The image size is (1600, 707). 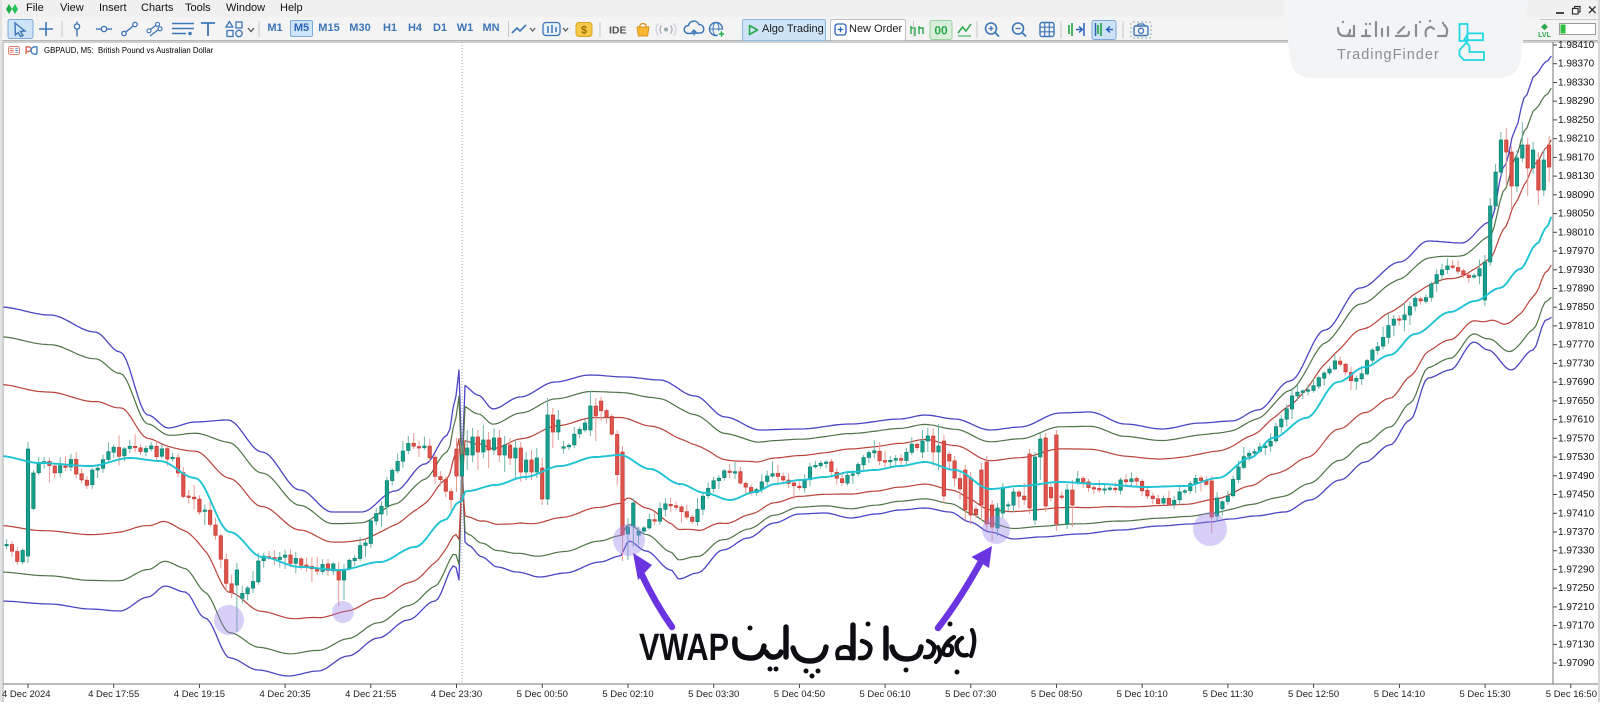 What do you see at coordinates (1056, 694) in the screenshot?
I see `svg-text: 5 Dec 08:50` at bounding box center [1056, 694].